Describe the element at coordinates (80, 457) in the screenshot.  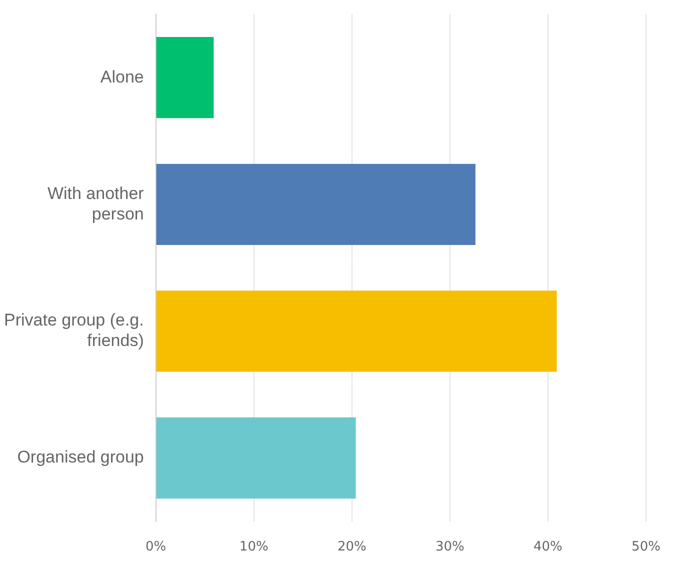
I see `y-tick-label: Organised group` at that location.